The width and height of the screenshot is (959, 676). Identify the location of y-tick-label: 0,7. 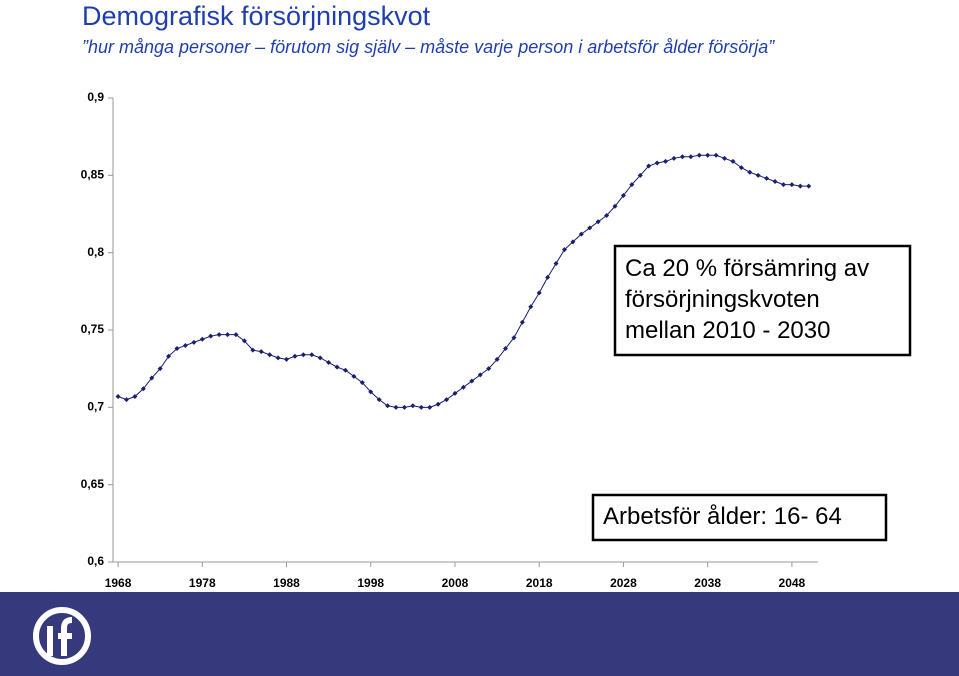
(95, 407).